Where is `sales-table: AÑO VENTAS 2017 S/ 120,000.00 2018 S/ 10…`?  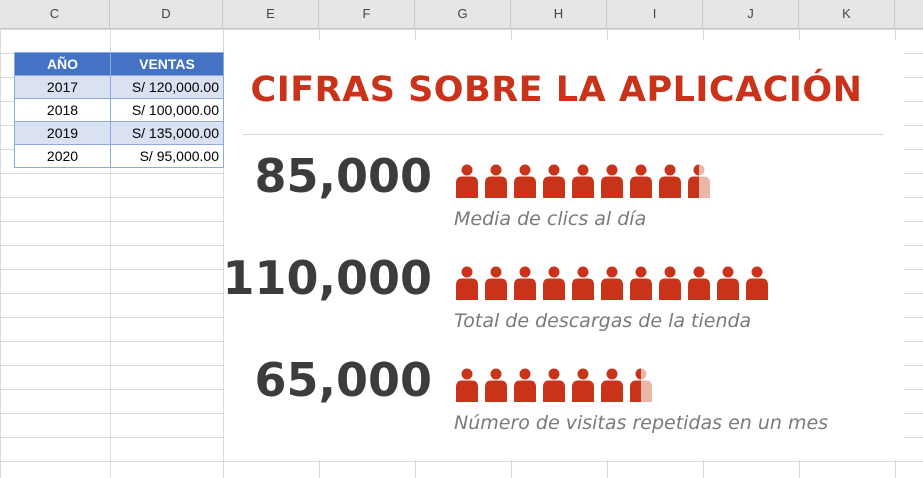
sales-table: AÑO VENTAS 2017 S/ 120,000.00 2018 S/ 10… is located at coordinates (119, 110).